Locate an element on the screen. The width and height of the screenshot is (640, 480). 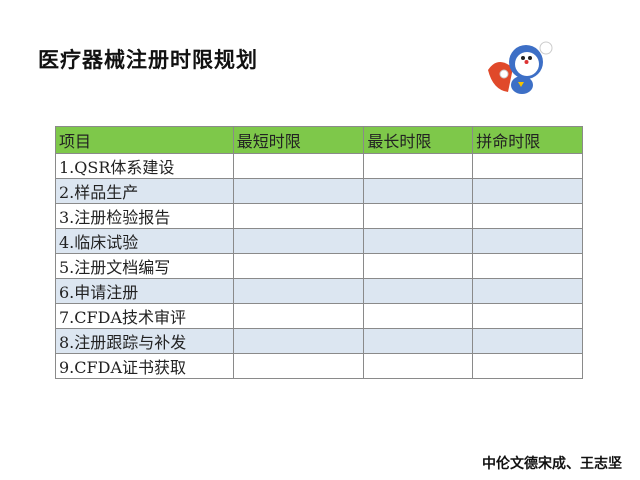
header-min-time: 最短时限 is located at coordinates (298, 140).